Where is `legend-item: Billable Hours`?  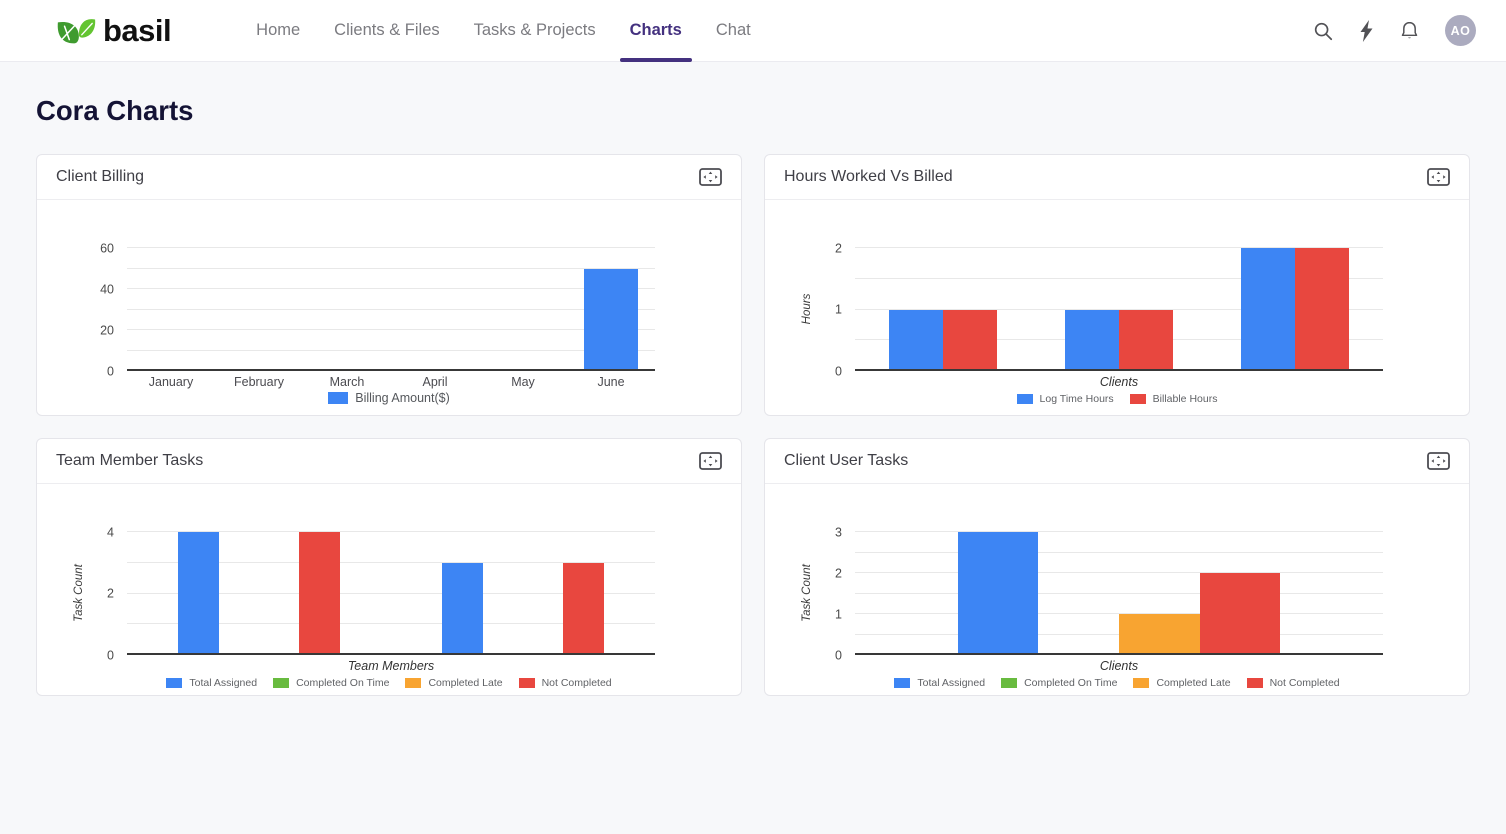 legend-item: Billable Hours is located at coordinates (1173, 399).